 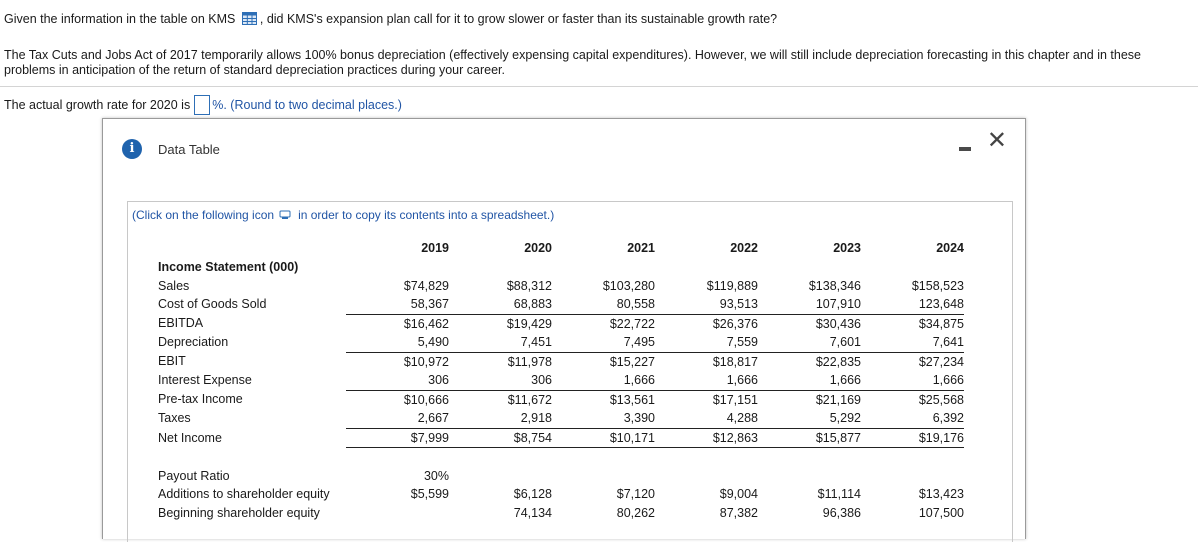 What do you see at coordinates (838, 323) in the screenshot?
I see `cell-value: $30,436` at bounding box center [838, 323].